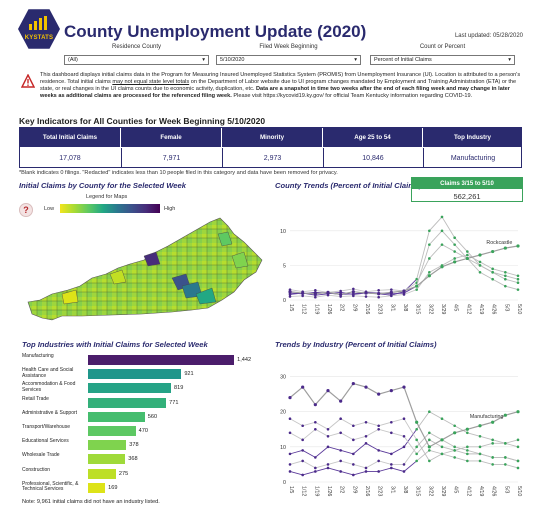  What do you see at coordinates (49, 387) in the screenshot?
I see `bar-category-label: Accommodation & Food Services` at bounding box center [49, 387].